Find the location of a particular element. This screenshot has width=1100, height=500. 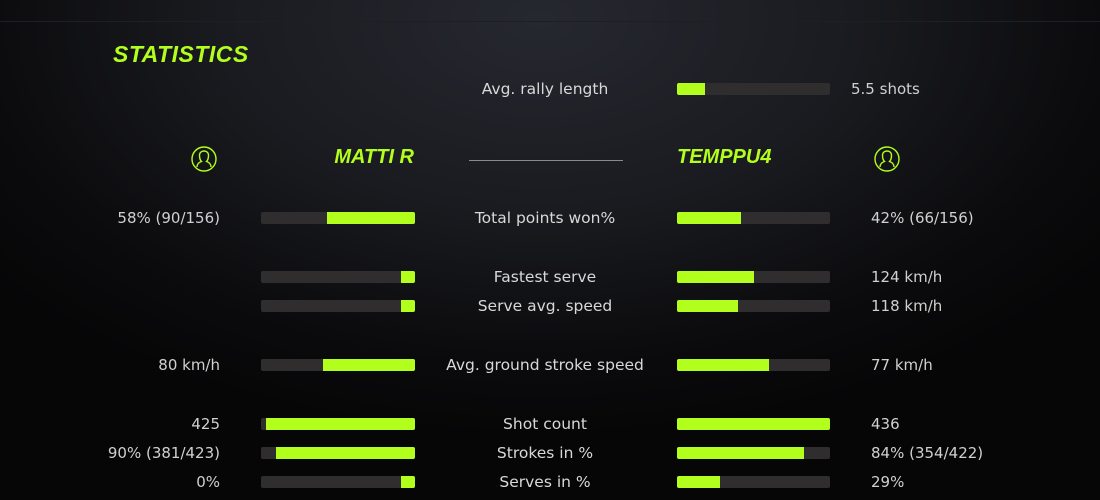

left-value: 0% is located at coordinates (208, 482).